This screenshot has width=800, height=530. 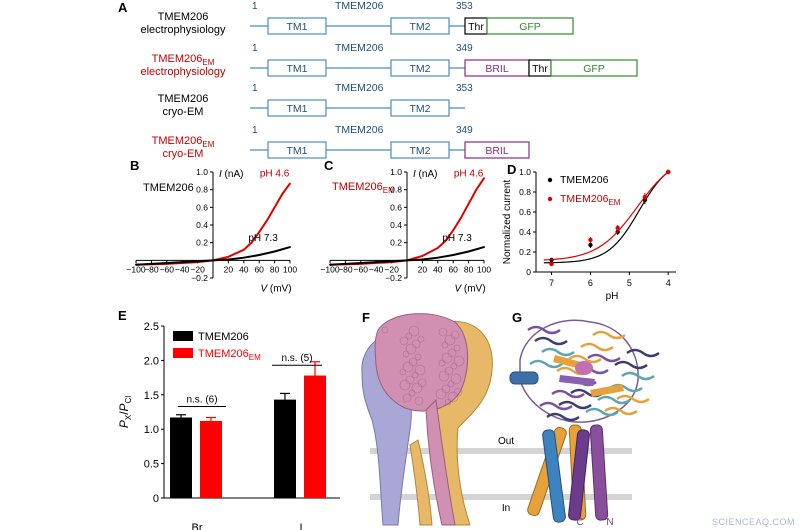 I want to click on membrane-in-label: In, so click(x=506, y=508).